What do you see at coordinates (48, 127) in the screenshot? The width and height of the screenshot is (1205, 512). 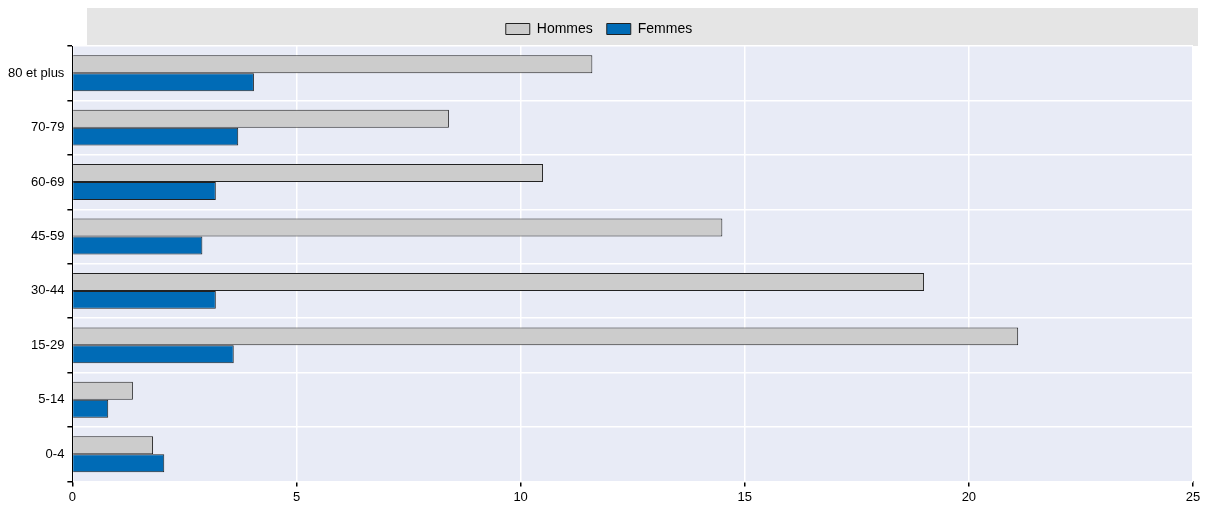 I see `y-tick-label: 70-79` at bounding box center [48, 127].